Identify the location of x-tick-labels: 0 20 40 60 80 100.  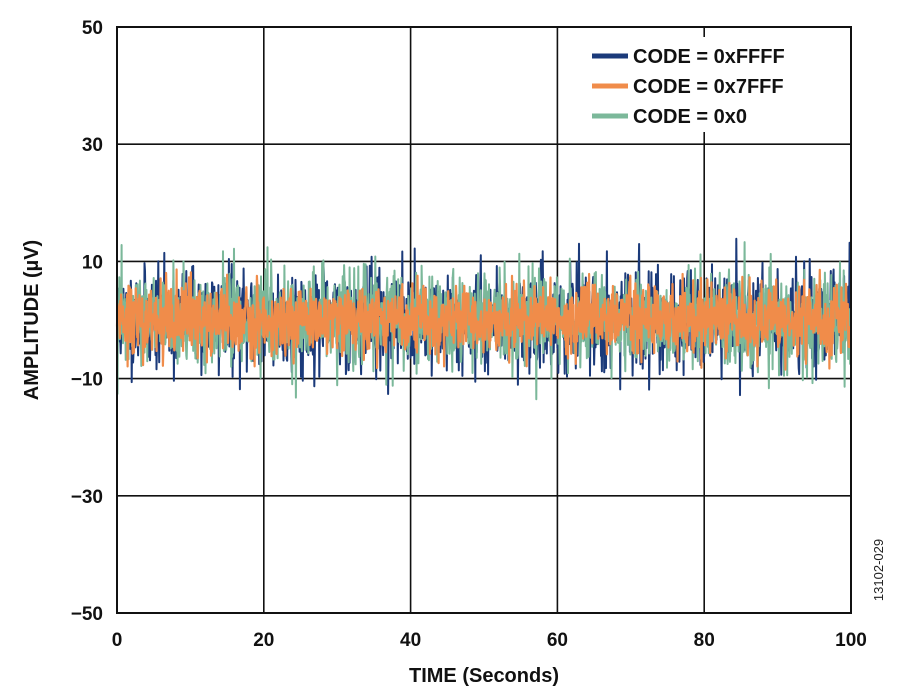
(489, 640).